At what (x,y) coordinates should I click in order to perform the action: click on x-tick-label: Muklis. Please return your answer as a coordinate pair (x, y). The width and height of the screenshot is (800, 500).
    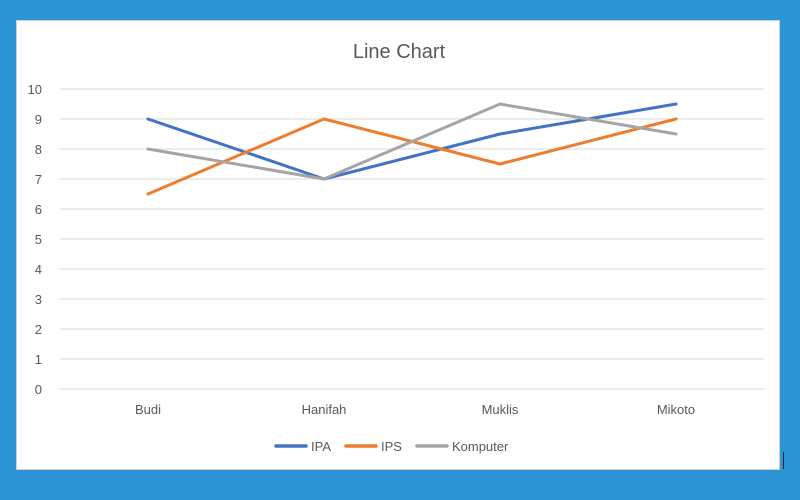
    Looking at the image, I should click on (500, 409).